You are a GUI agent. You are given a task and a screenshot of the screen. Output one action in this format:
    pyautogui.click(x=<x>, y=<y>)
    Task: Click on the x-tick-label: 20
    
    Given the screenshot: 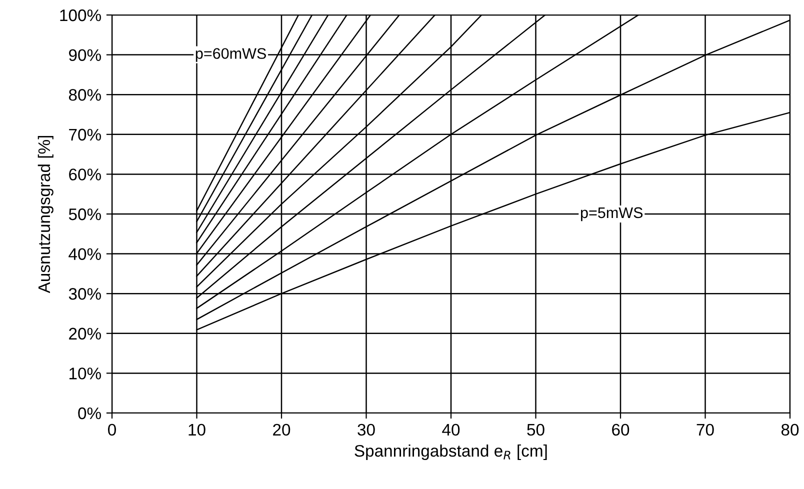 What is the action you would take?
    pyautogui.click(x=281, y=430)
    